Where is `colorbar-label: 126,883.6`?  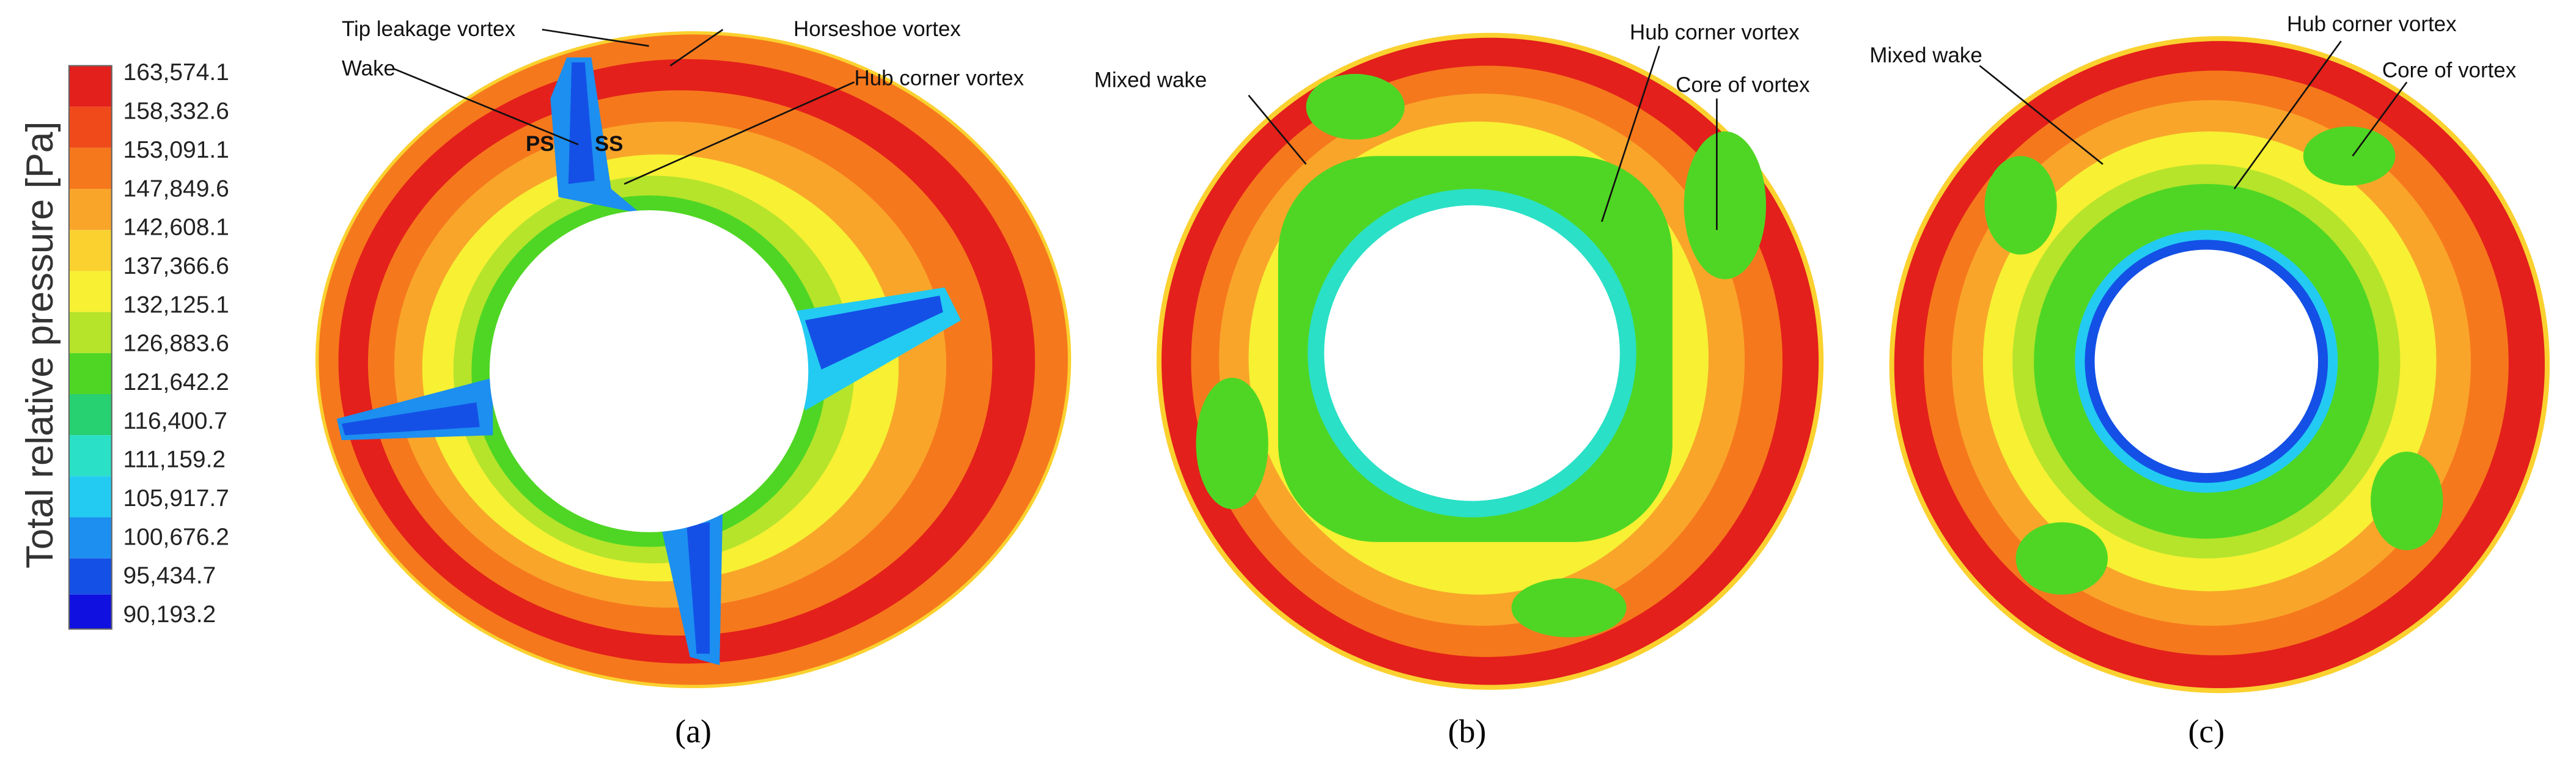
colorbar-label: 126,883.6 is located at coordinates (176, 344).